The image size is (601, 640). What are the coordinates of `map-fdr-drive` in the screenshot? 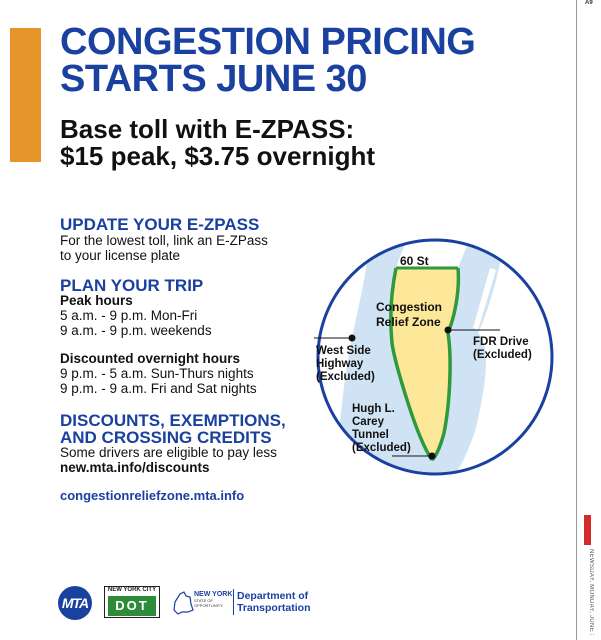 It's located at (445, 364).